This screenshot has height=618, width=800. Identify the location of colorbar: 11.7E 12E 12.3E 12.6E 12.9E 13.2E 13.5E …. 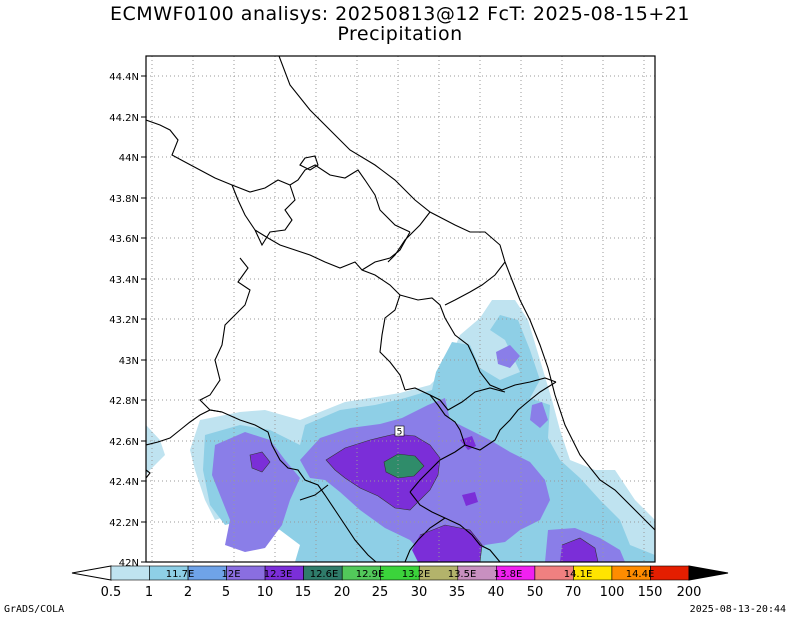
(400, 582).